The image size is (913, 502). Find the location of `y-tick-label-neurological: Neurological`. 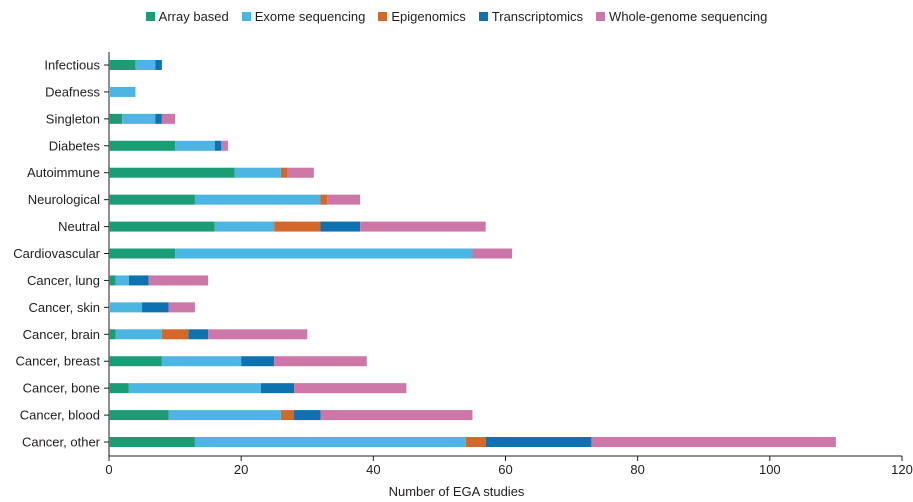

y-tick-label-neurological: Neurological is located at coordinates (64, 199).